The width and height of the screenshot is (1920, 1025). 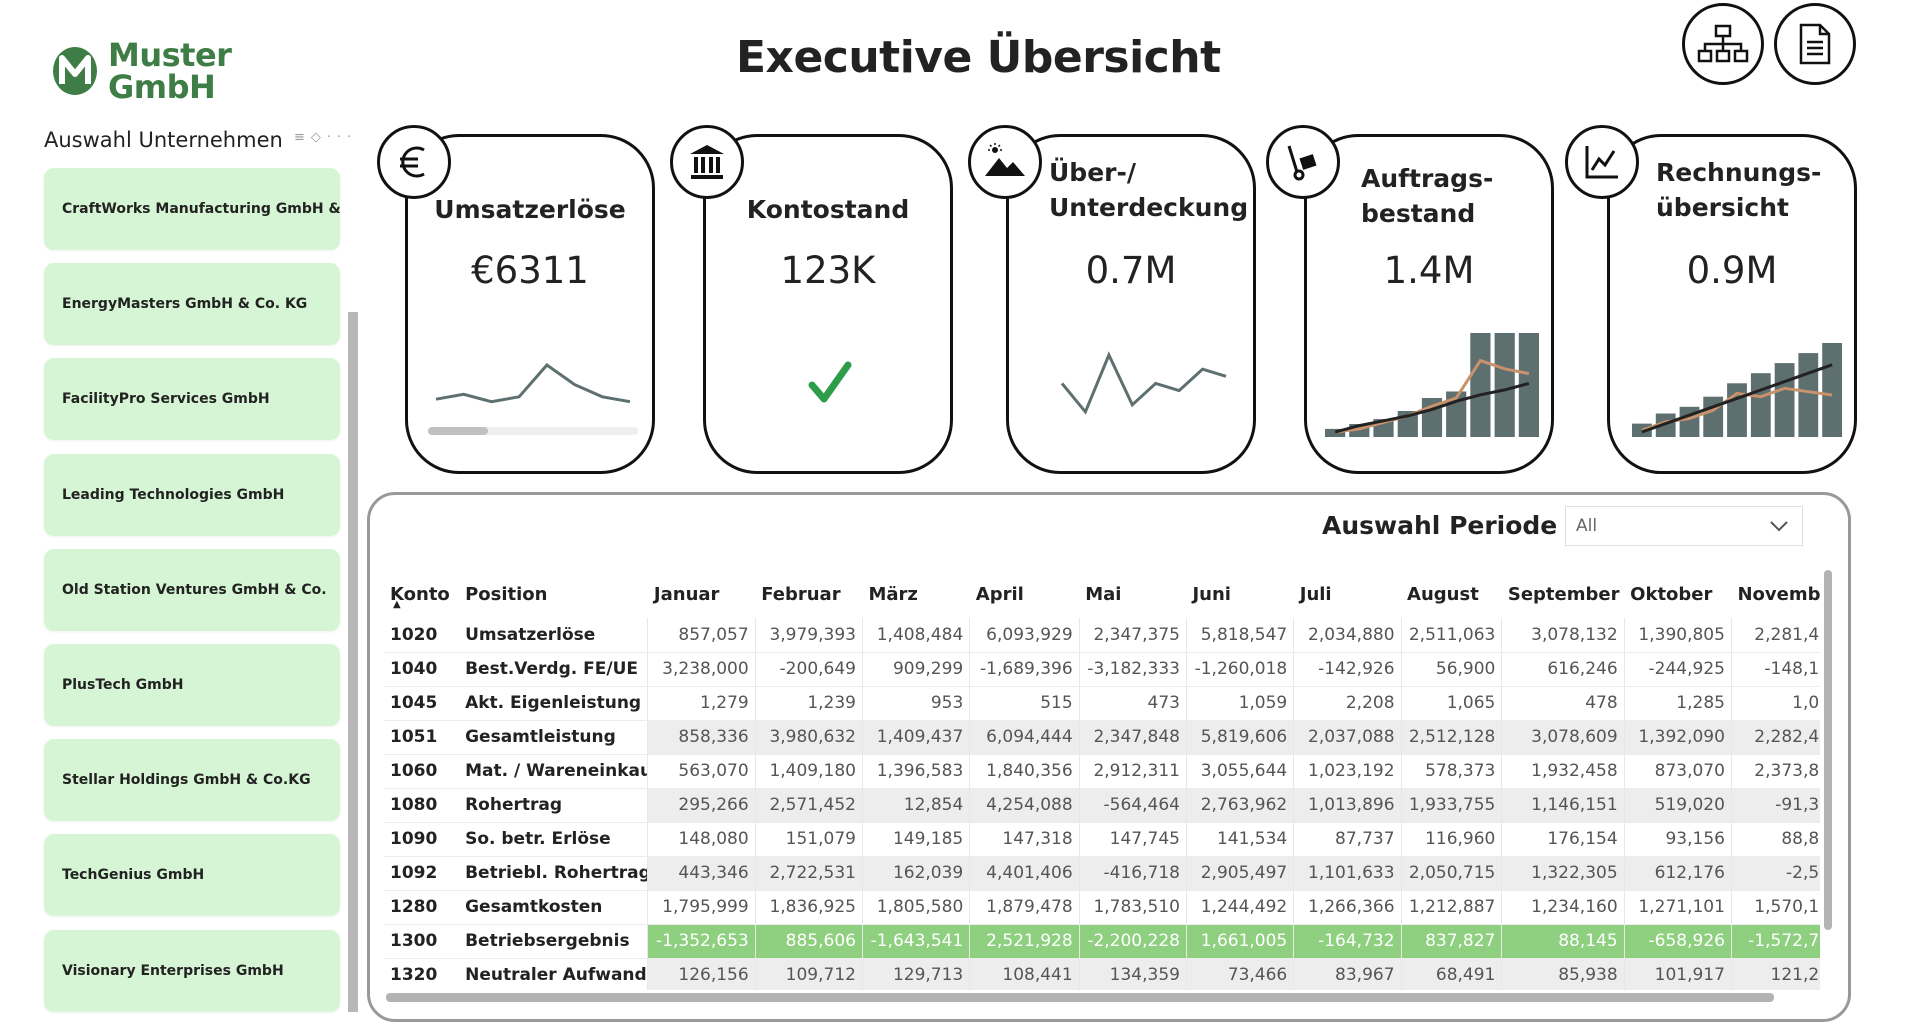 What do you see at coordinates (1429, 304) in the screenshot?
I see `kpi-card-auftragsbestand: Auftrags- bestand 1.4M` at bounding box center [1429, 304].